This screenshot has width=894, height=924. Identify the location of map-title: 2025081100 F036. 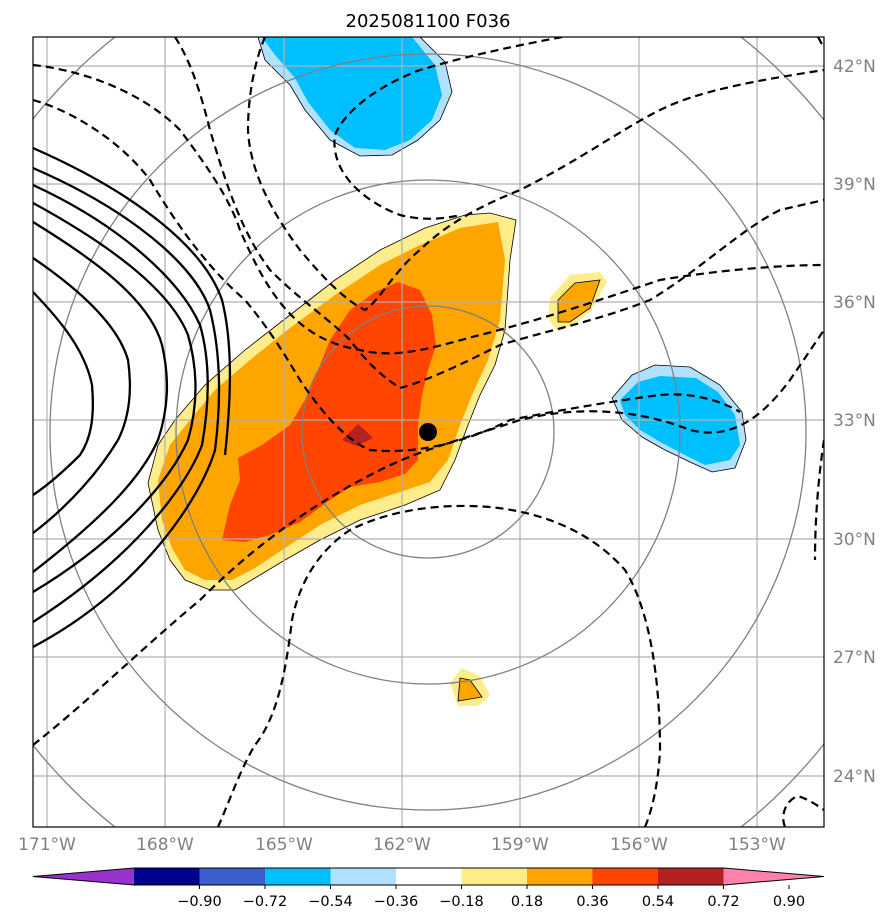
(428, 21).